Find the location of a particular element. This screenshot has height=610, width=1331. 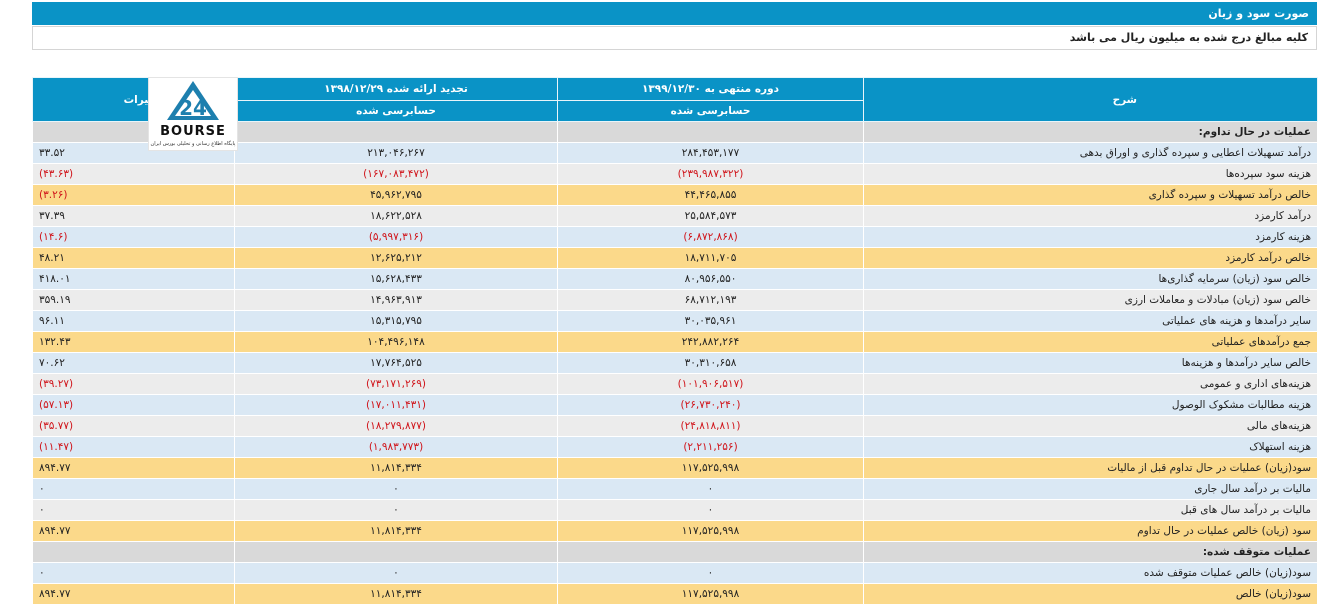

row-description: هزینه سود سپرده‌ها is located at coordinates (1090, 174).